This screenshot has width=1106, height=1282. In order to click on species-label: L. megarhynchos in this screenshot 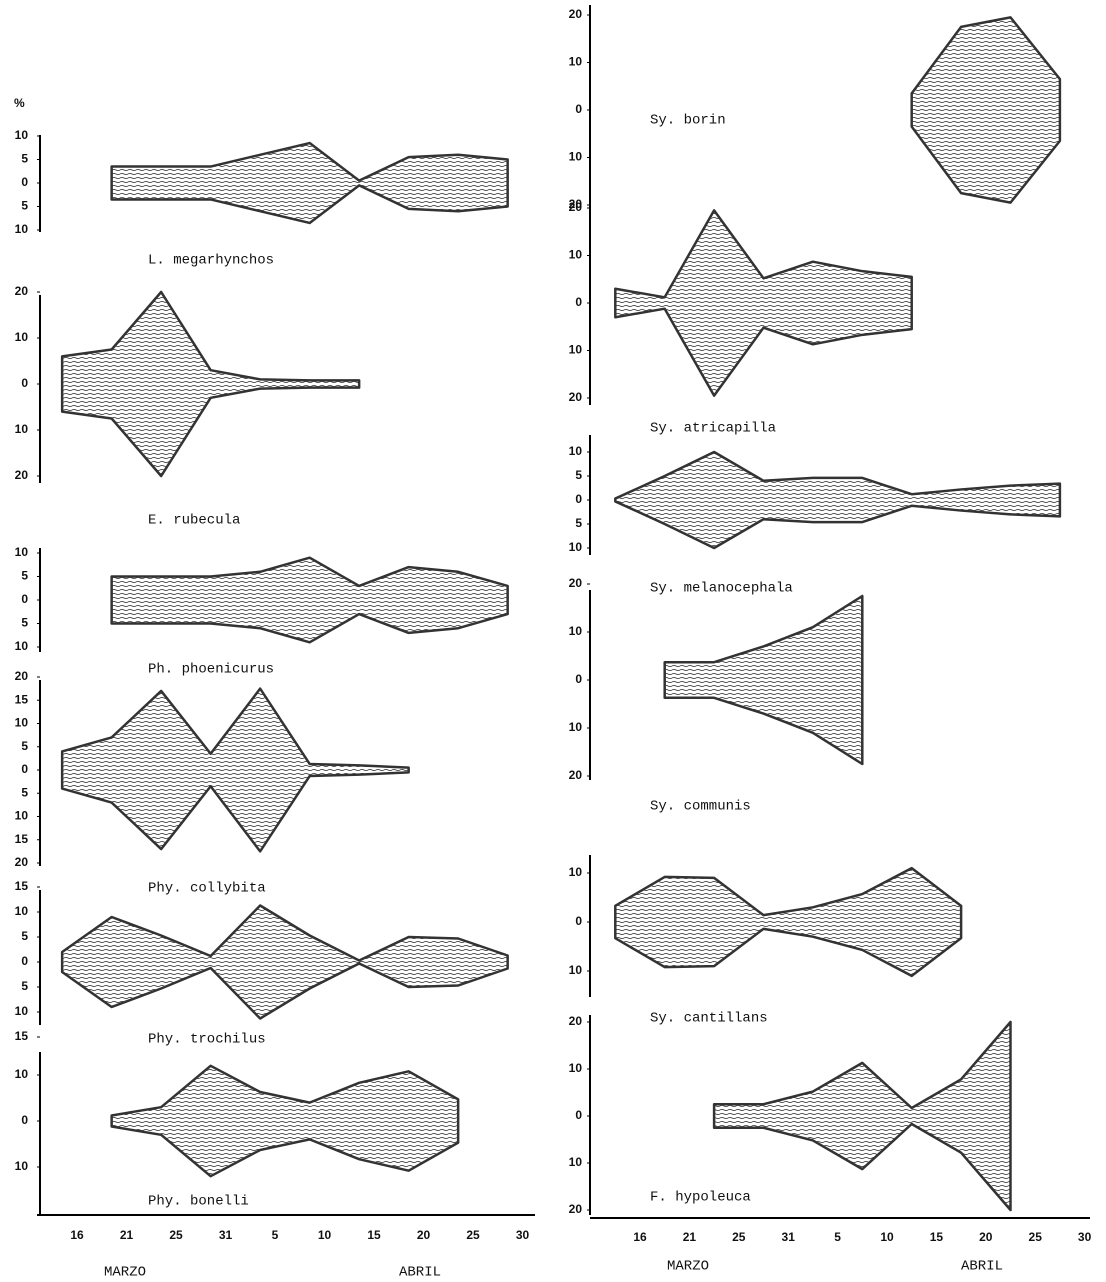, I will do `click(211, 261)`.